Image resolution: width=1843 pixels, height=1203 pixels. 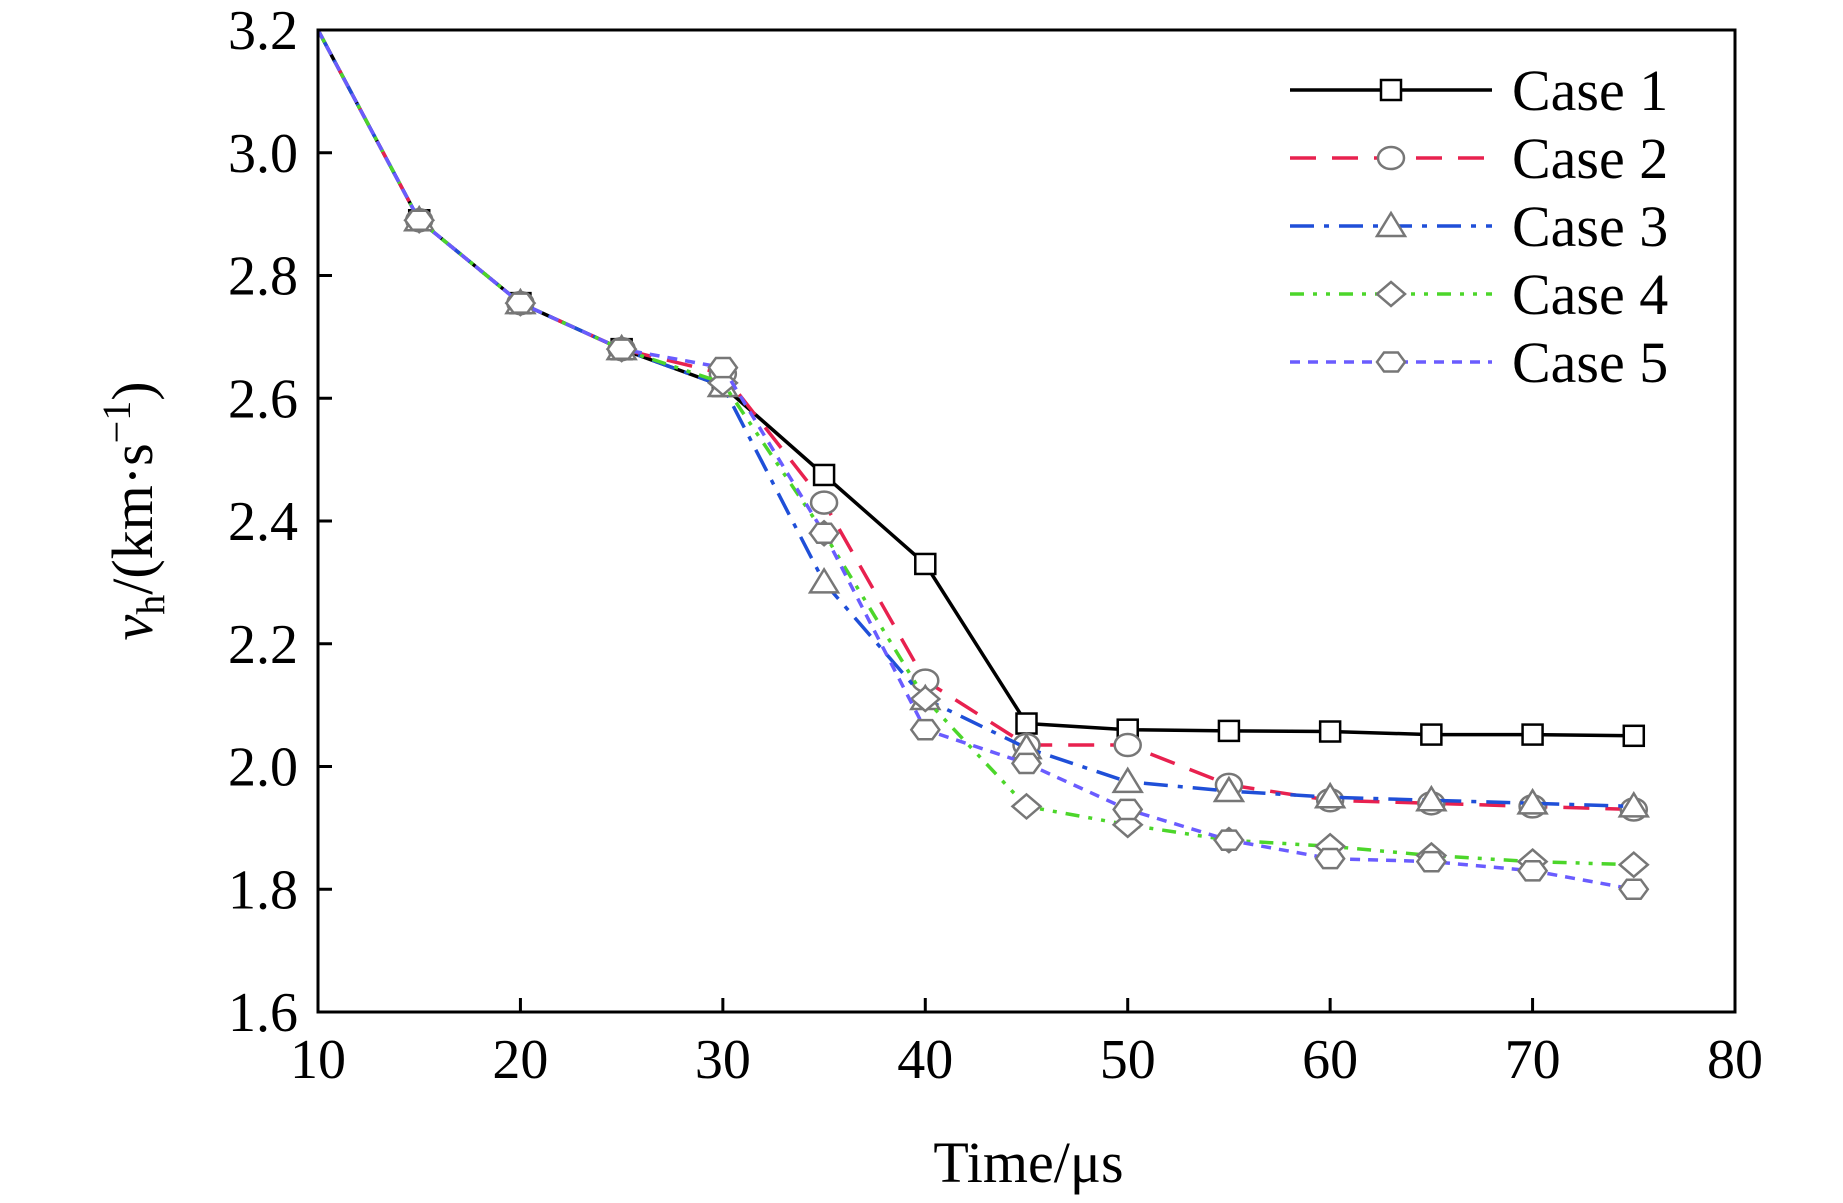 I want to click on y-axis: 1.6 1.8 2.0 2.2 2.4 2.6 2.8 3.0 3.2, so click(x=280, y=522).